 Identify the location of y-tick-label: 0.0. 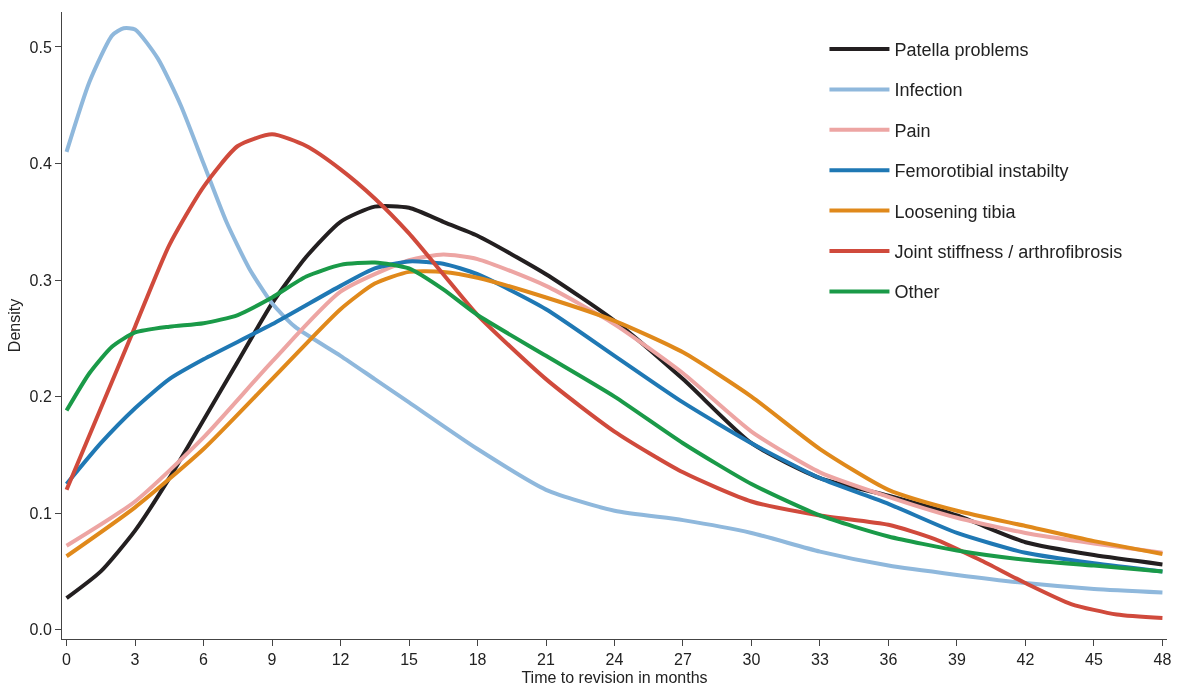
(40, 630).